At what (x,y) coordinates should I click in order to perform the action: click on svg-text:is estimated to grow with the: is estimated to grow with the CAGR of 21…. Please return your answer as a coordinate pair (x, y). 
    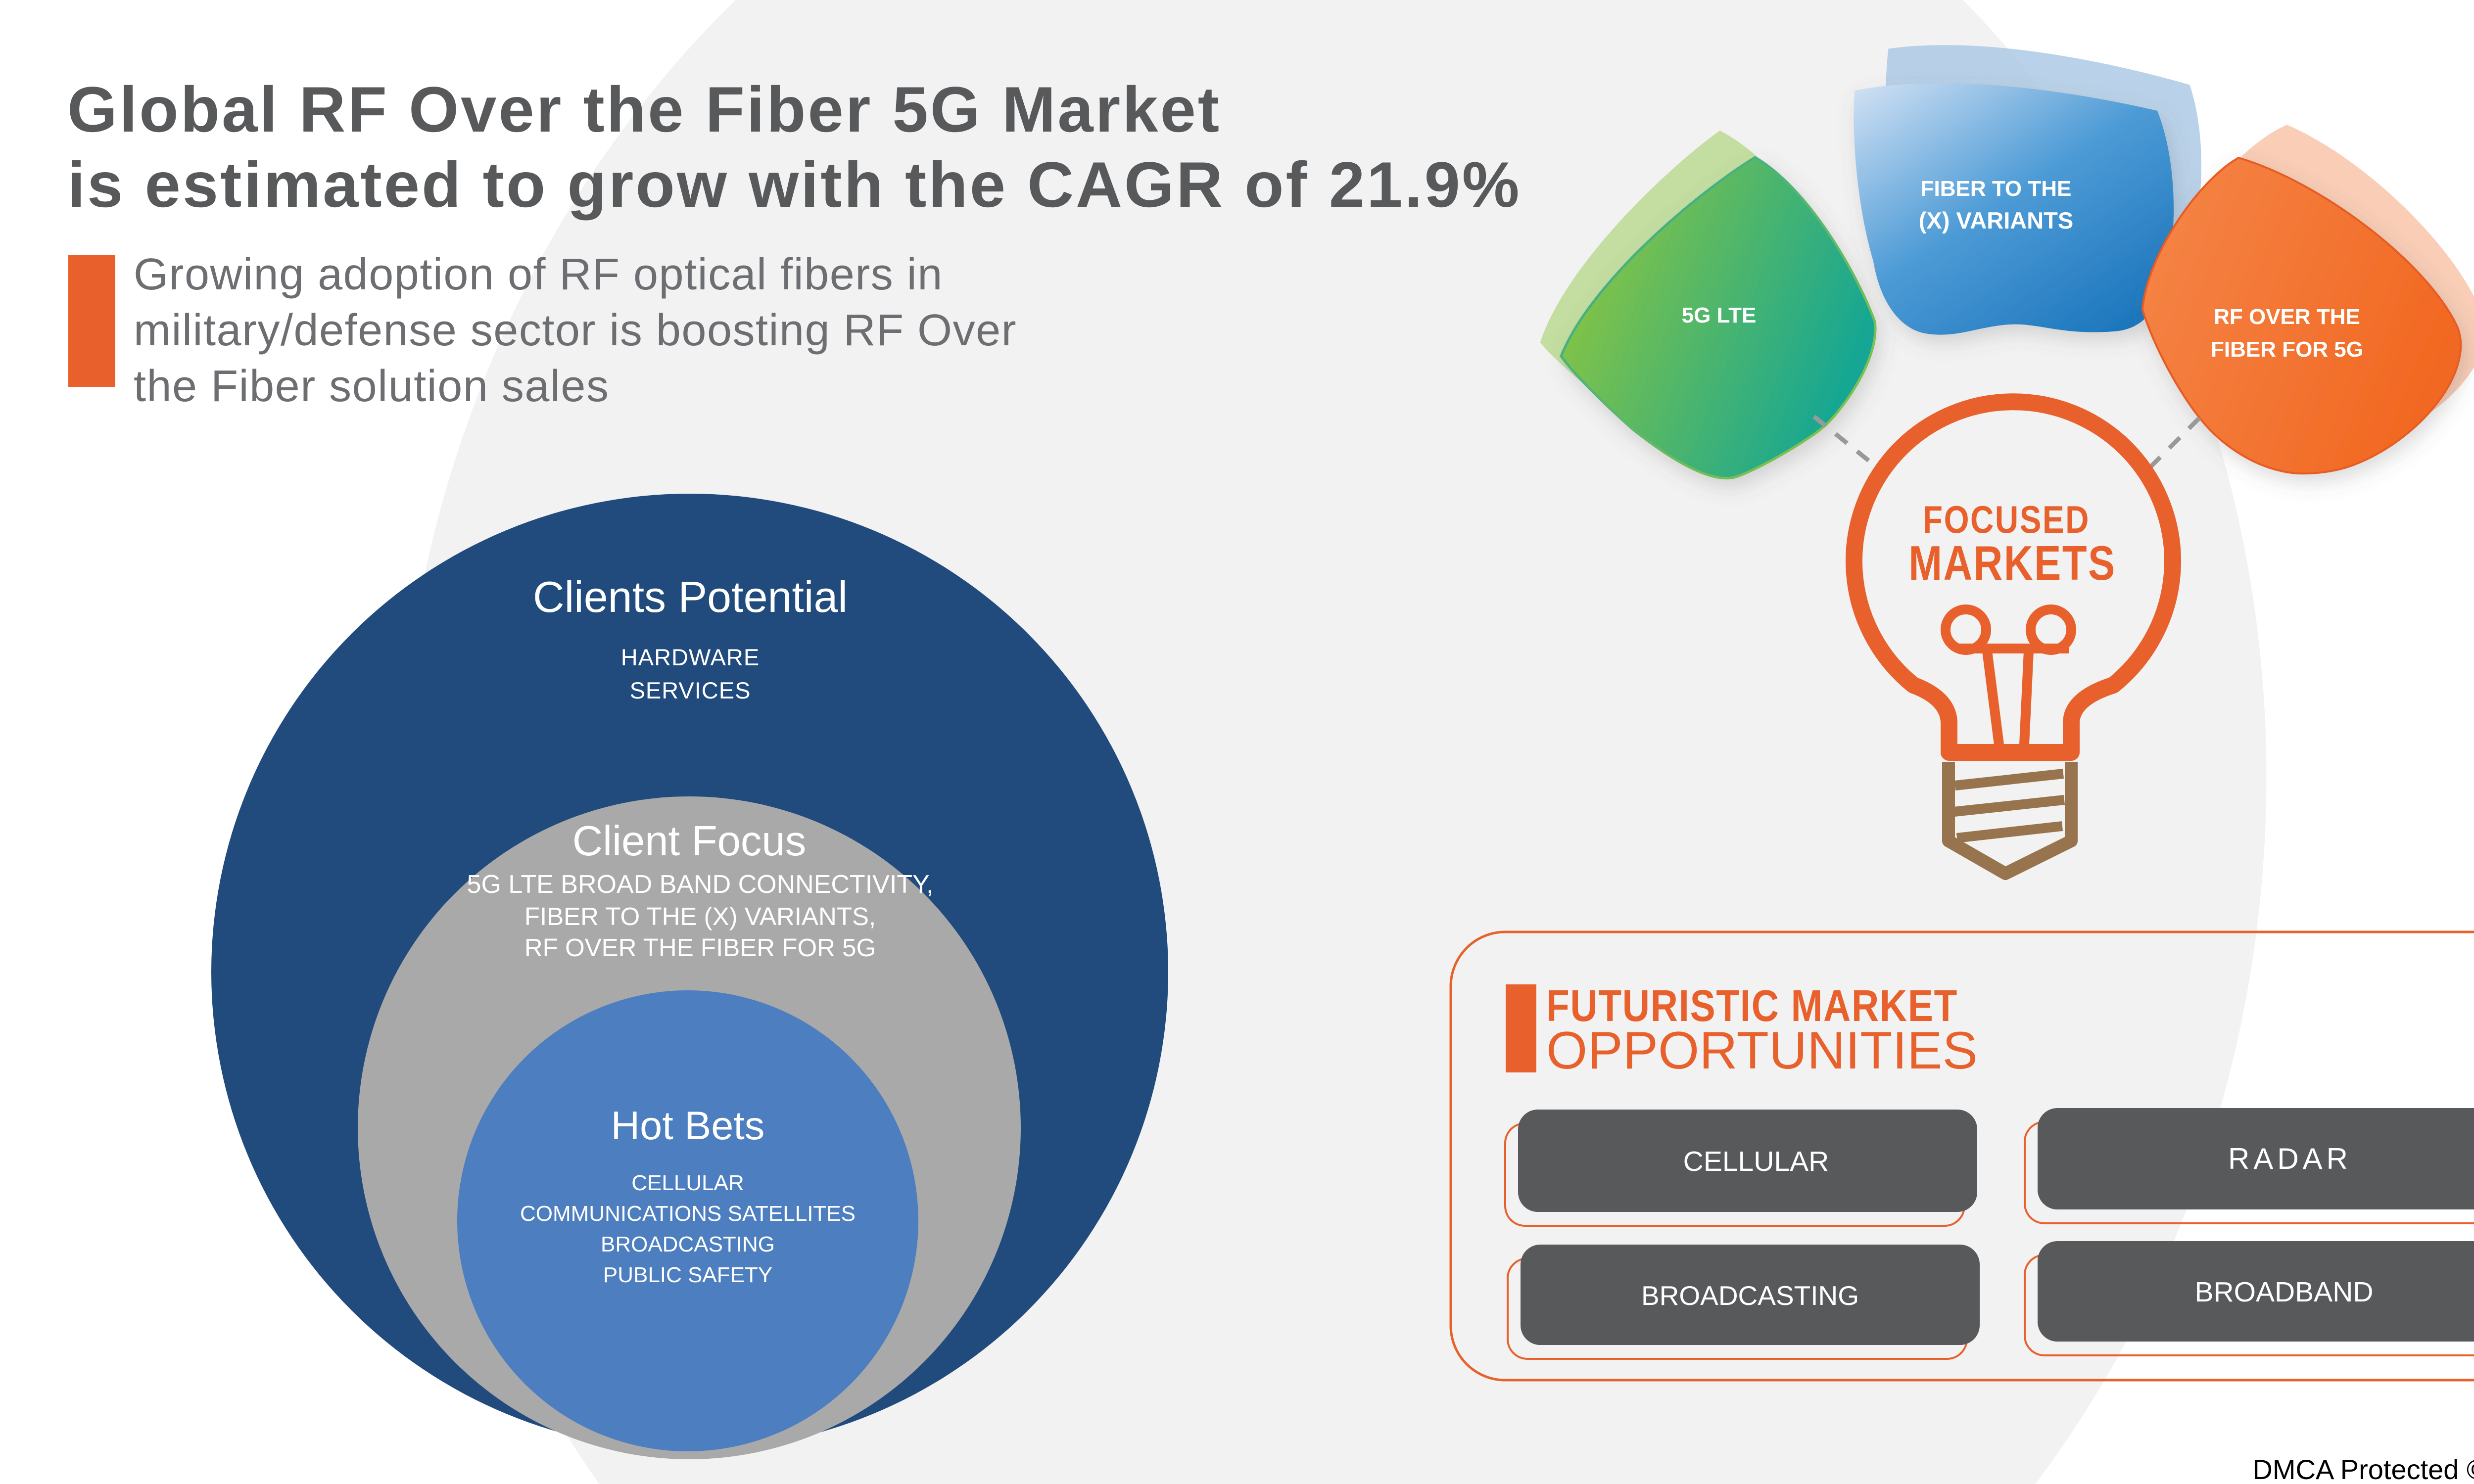
    Looking at the image, I should click on (795, 184).